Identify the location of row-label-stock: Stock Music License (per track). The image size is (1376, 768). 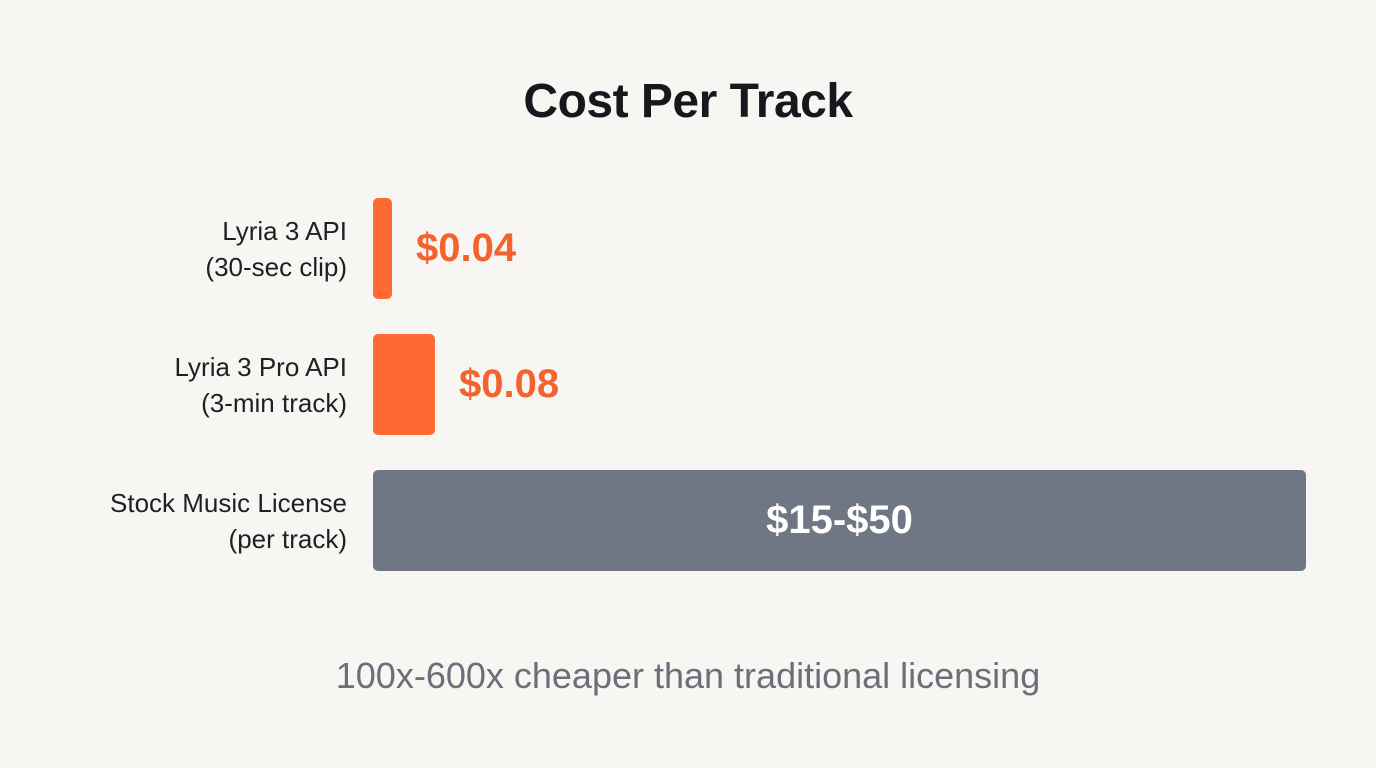
(228, 521).